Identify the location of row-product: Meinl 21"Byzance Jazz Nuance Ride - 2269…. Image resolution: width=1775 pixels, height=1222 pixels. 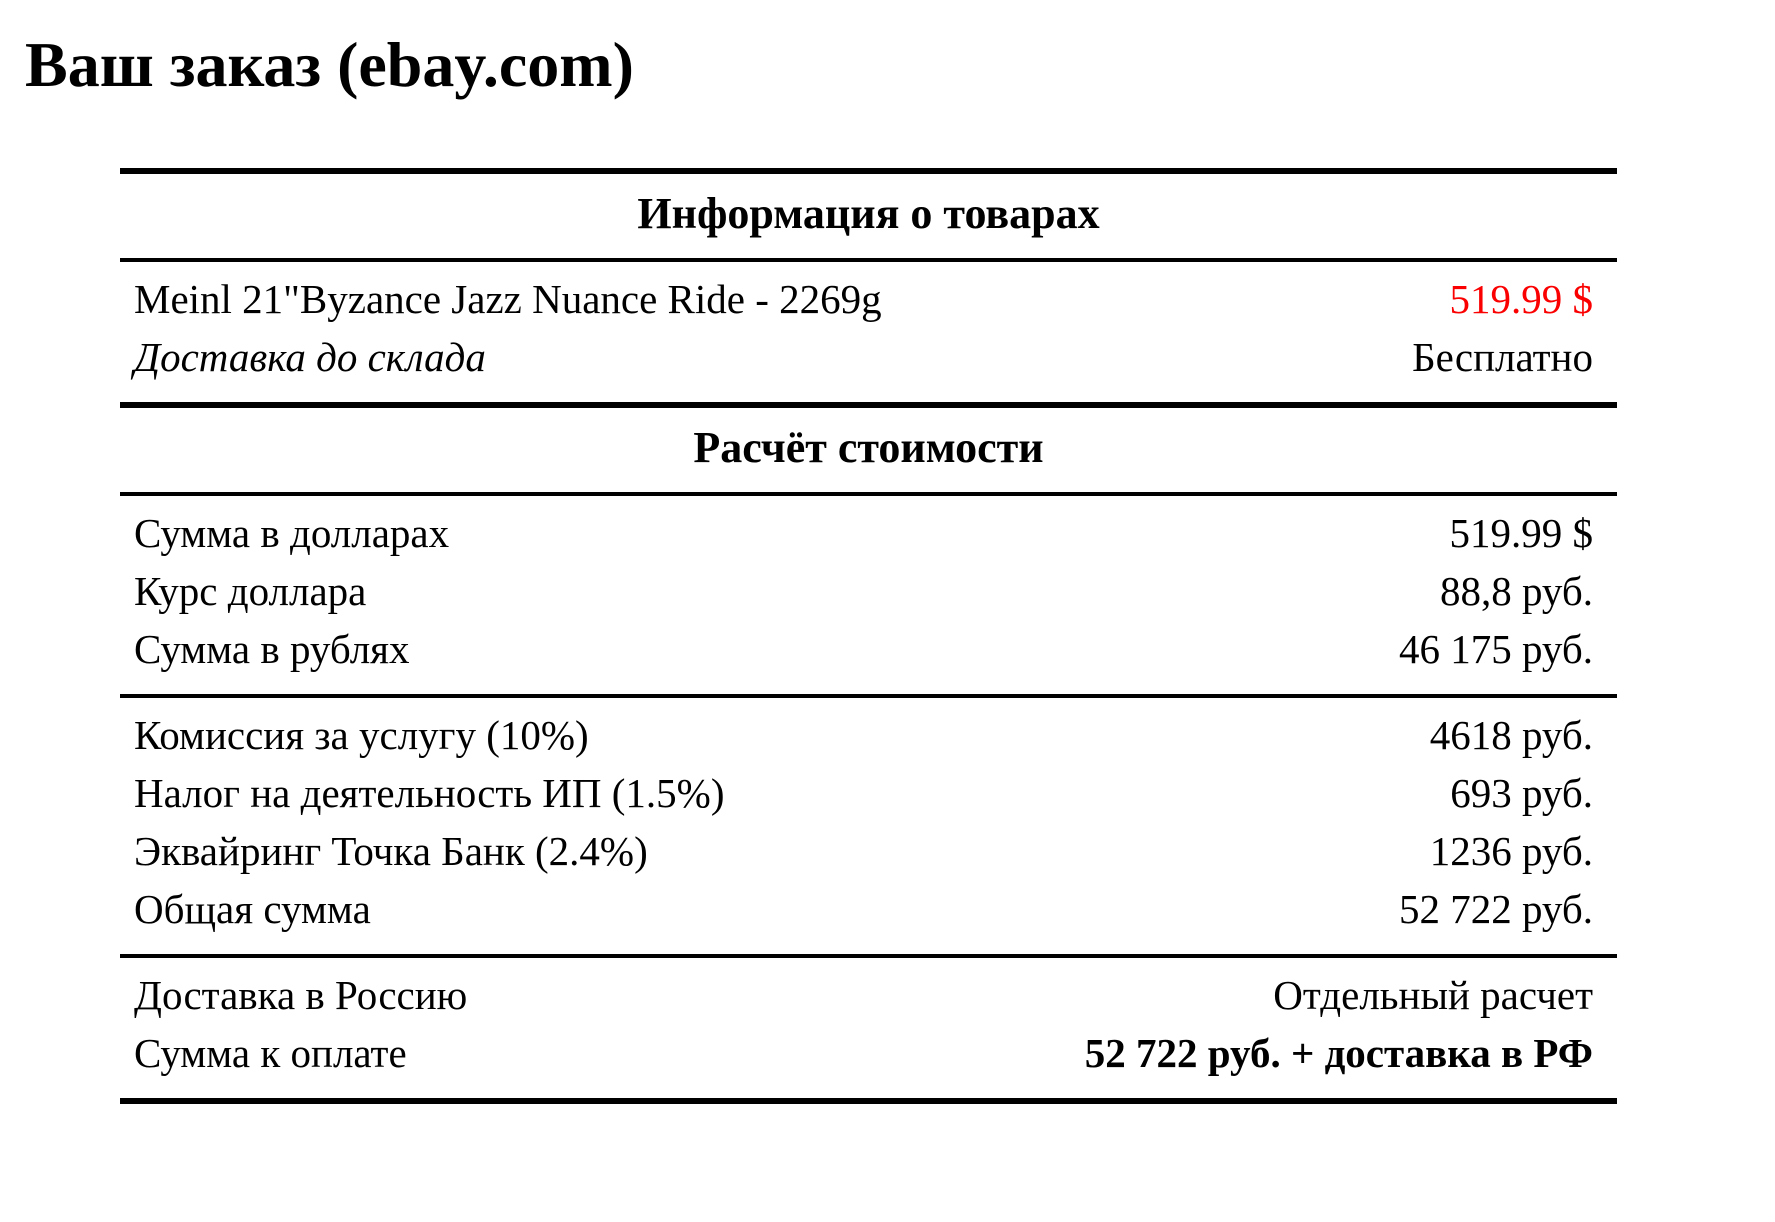
(868, 299).